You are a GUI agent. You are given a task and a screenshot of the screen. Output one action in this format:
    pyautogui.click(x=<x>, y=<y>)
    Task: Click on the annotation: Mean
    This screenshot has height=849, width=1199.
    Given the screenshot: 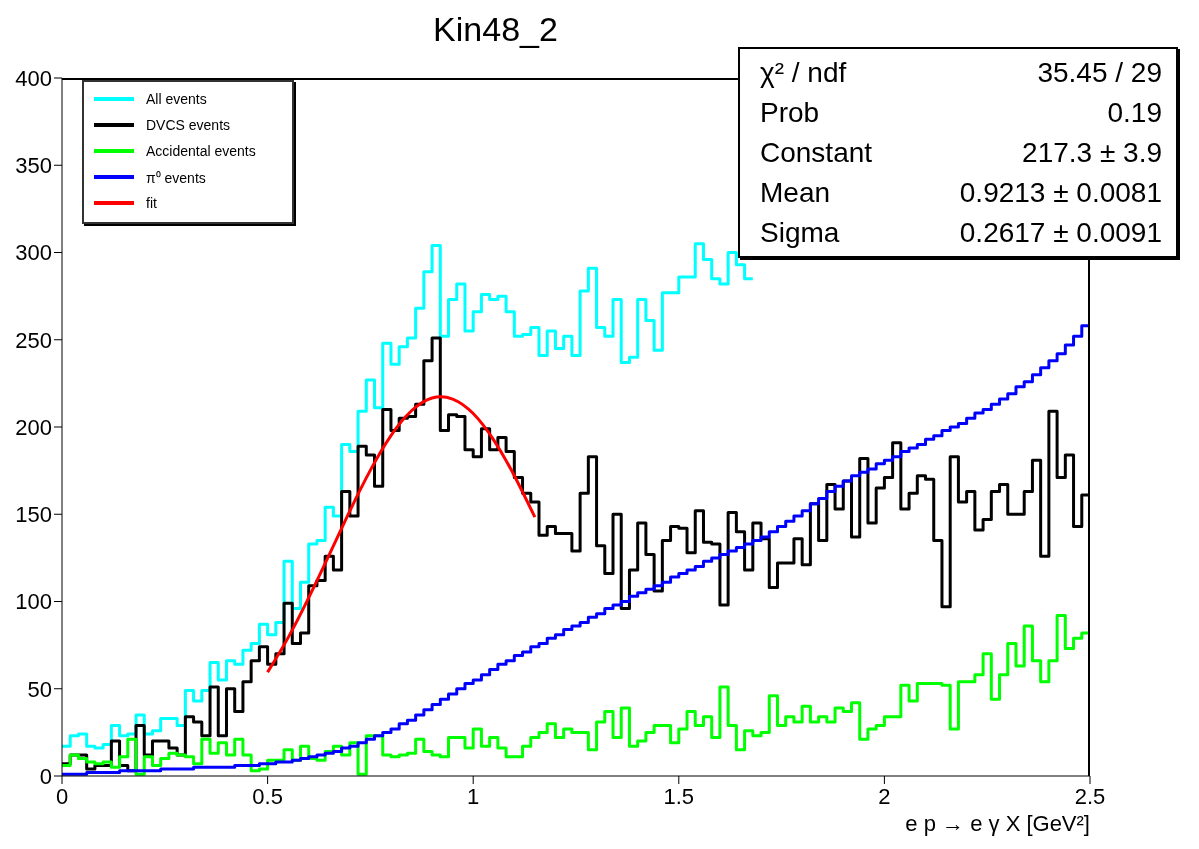 What is the action you would take?
    pyautogui.click(x=795, y=193)
    